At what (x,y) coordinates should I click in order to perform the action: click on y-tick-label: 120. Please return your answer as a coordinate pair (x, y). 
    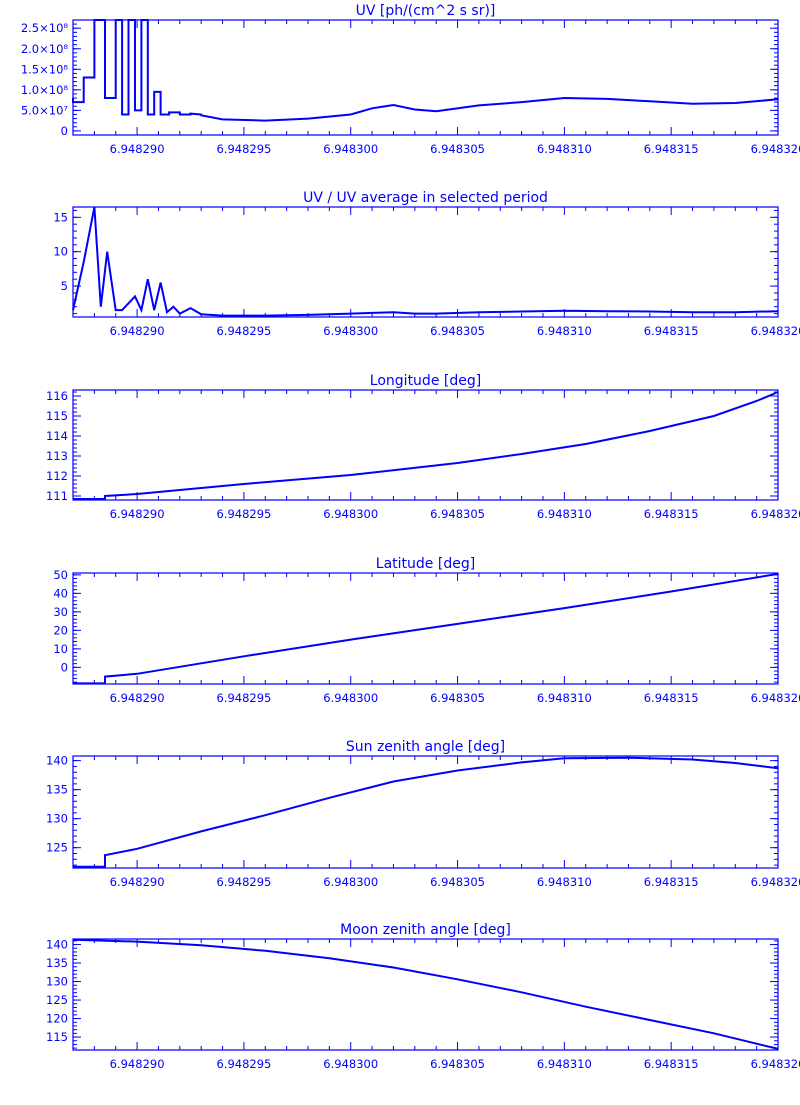
    Looking at the image, I should click on (57, 1019).